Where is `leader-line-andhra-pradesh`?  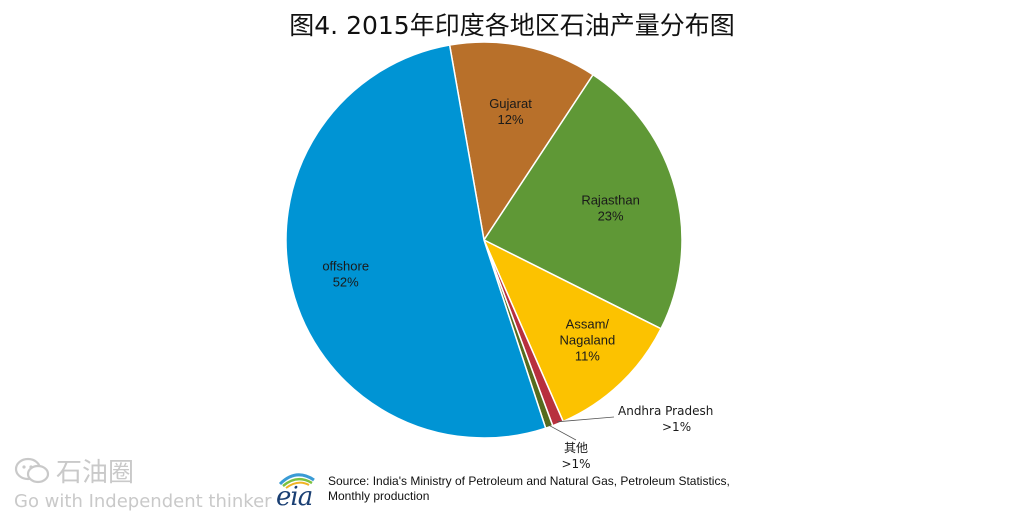 leader-line-andhra-pradesh is located at coordinates (586, 419).